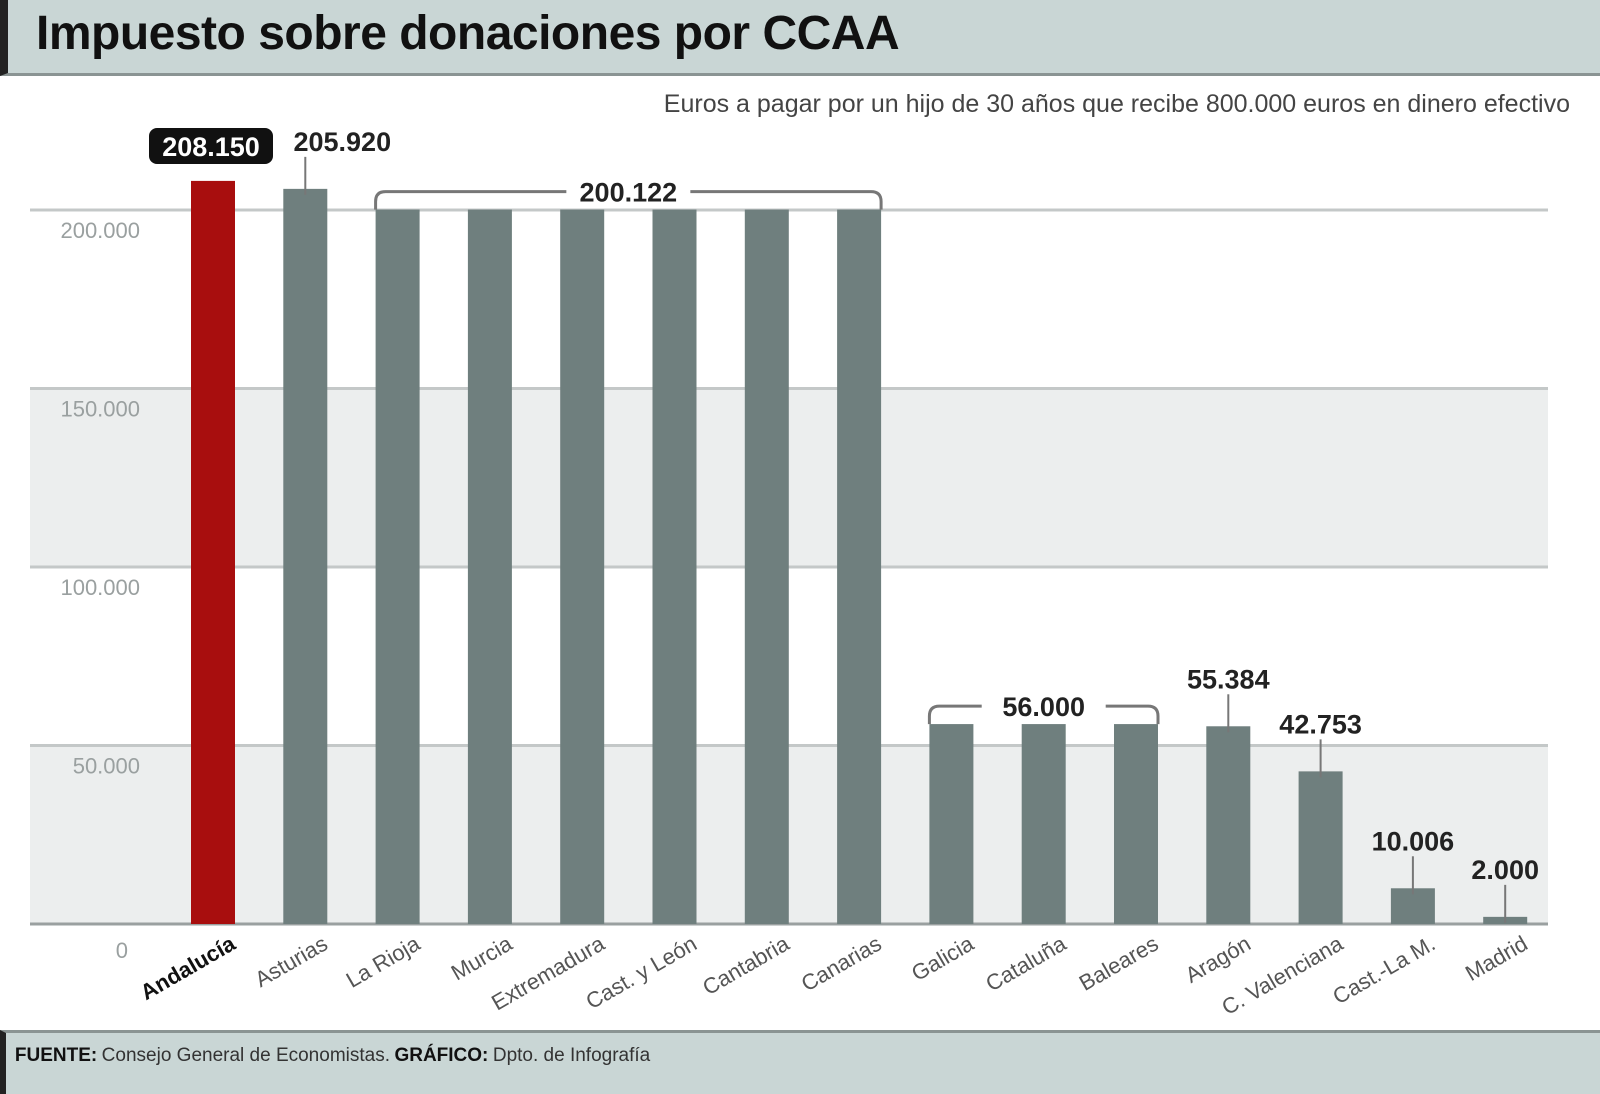 The width and height of the screenshot is (1600, 1094). Describe the element at coordinates (397, 566) in the screenshot. I see `bar-La Rioja` at that location.